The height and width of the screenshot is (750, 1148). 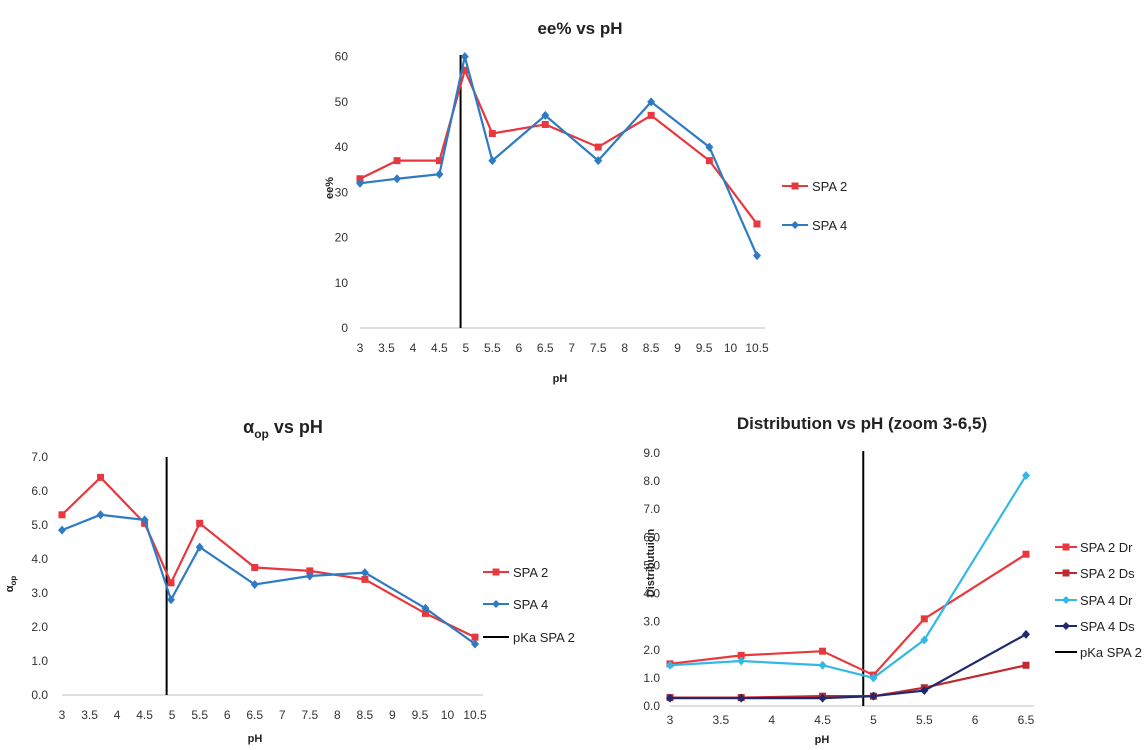 What do you see at coordinates (1066, 600) in the screenshot?
I see `legend-marker-spa4-dr` at bounding box center [1066, 600].